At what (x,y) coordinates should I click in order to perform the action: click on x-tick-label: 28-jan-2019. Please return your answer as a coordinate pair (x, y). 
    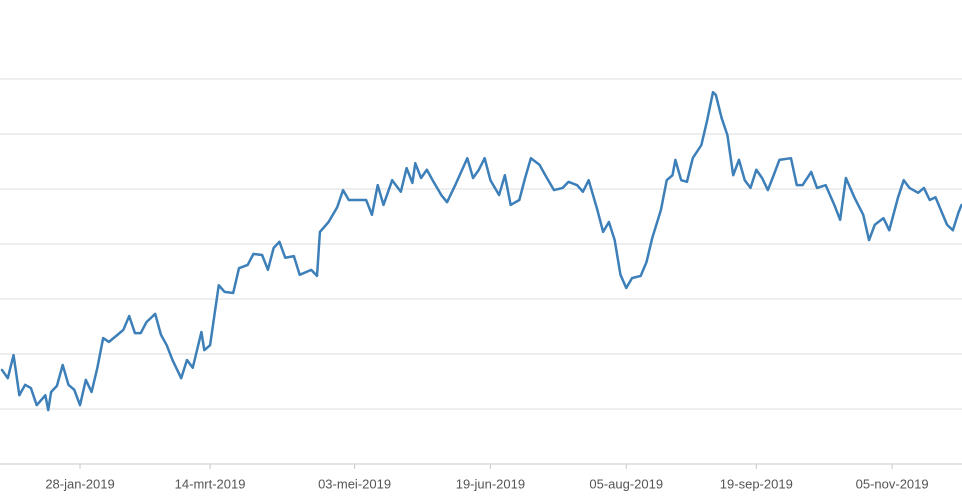
    Looking at the image, I should click on (79, 483).